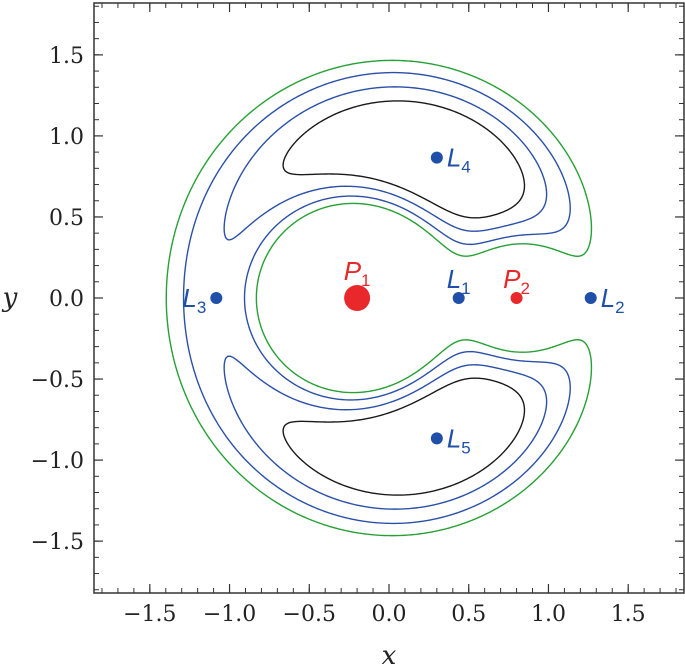 Image resolution: width=685 pixels, height=666 pixels. What do you see at coordinates (436, 157) in the screenshot?
I see `point-l4` at bounding box center [436, 157].